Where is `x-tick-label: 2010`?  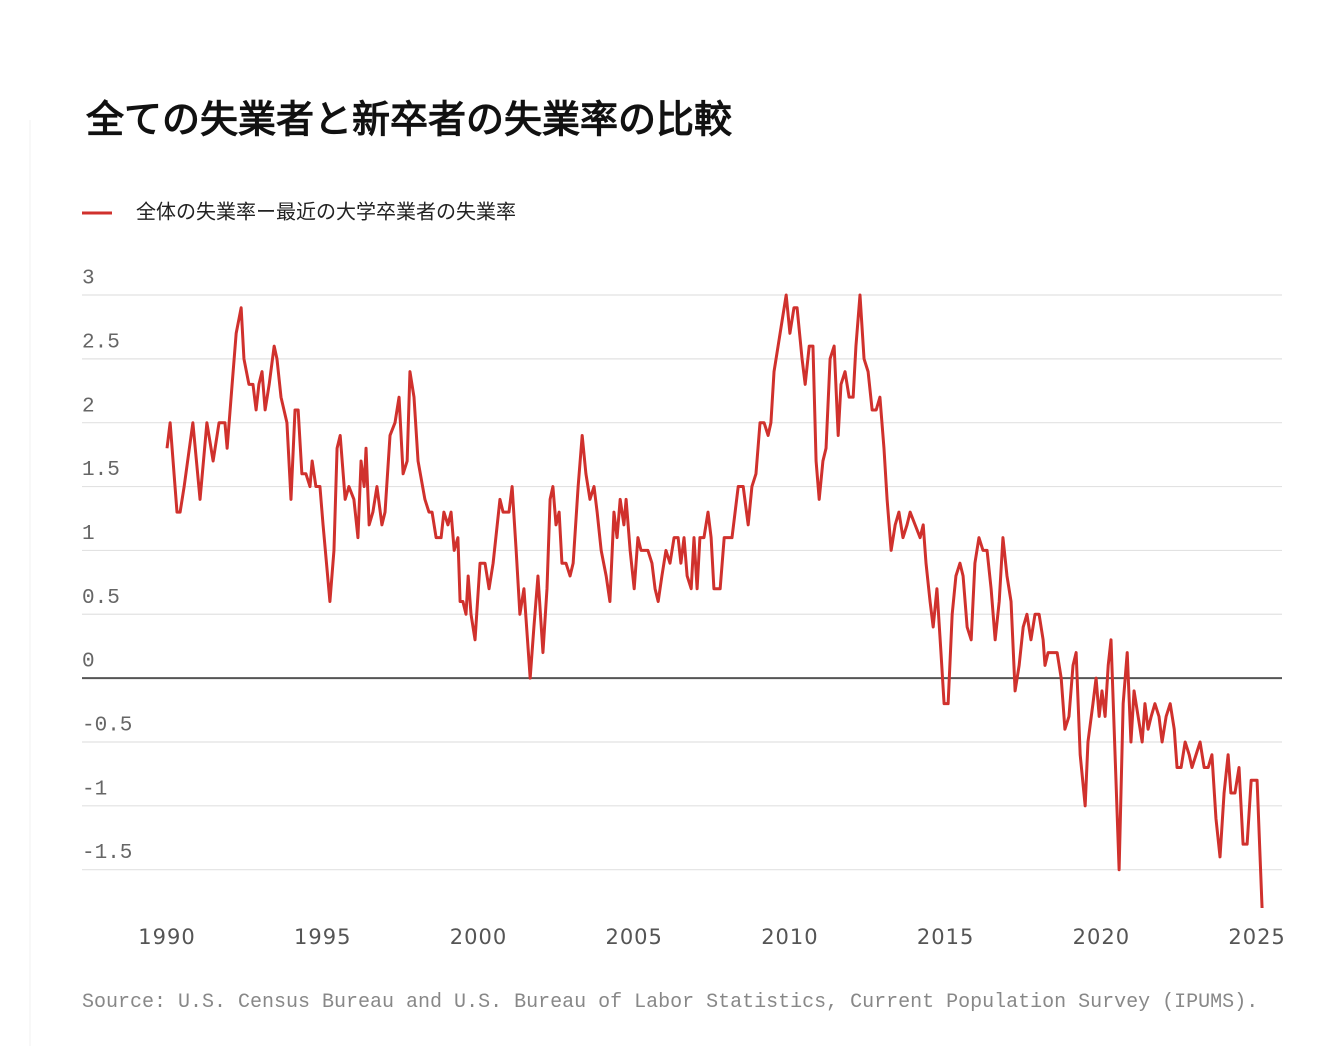
x-tick-label: 2010 is located at coordinates (789, 937).